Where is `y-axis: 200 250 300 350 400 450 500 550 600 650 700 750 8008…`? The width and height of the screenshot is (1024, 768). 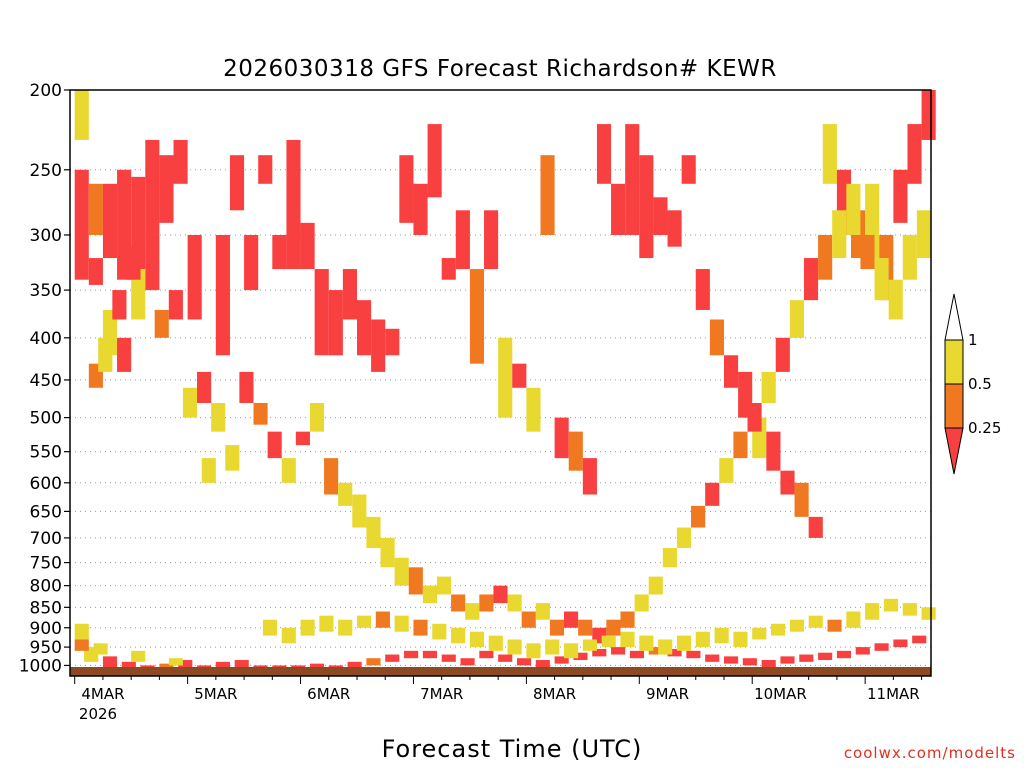
y-axis: 200 250 300 350 400 450 500 550 600 650 700 750 8008… is located at coordinates (44, 378).